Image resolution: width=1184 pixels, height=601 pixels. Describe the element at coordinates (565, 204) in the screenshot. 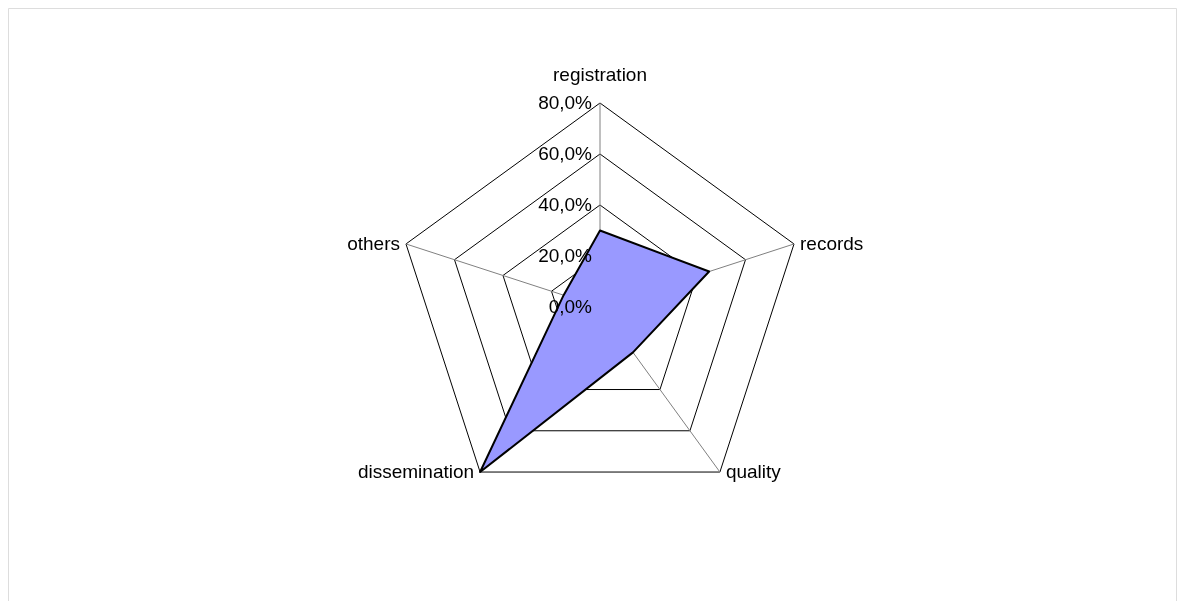

I see `y-tick-label: 40,0%` at that location.